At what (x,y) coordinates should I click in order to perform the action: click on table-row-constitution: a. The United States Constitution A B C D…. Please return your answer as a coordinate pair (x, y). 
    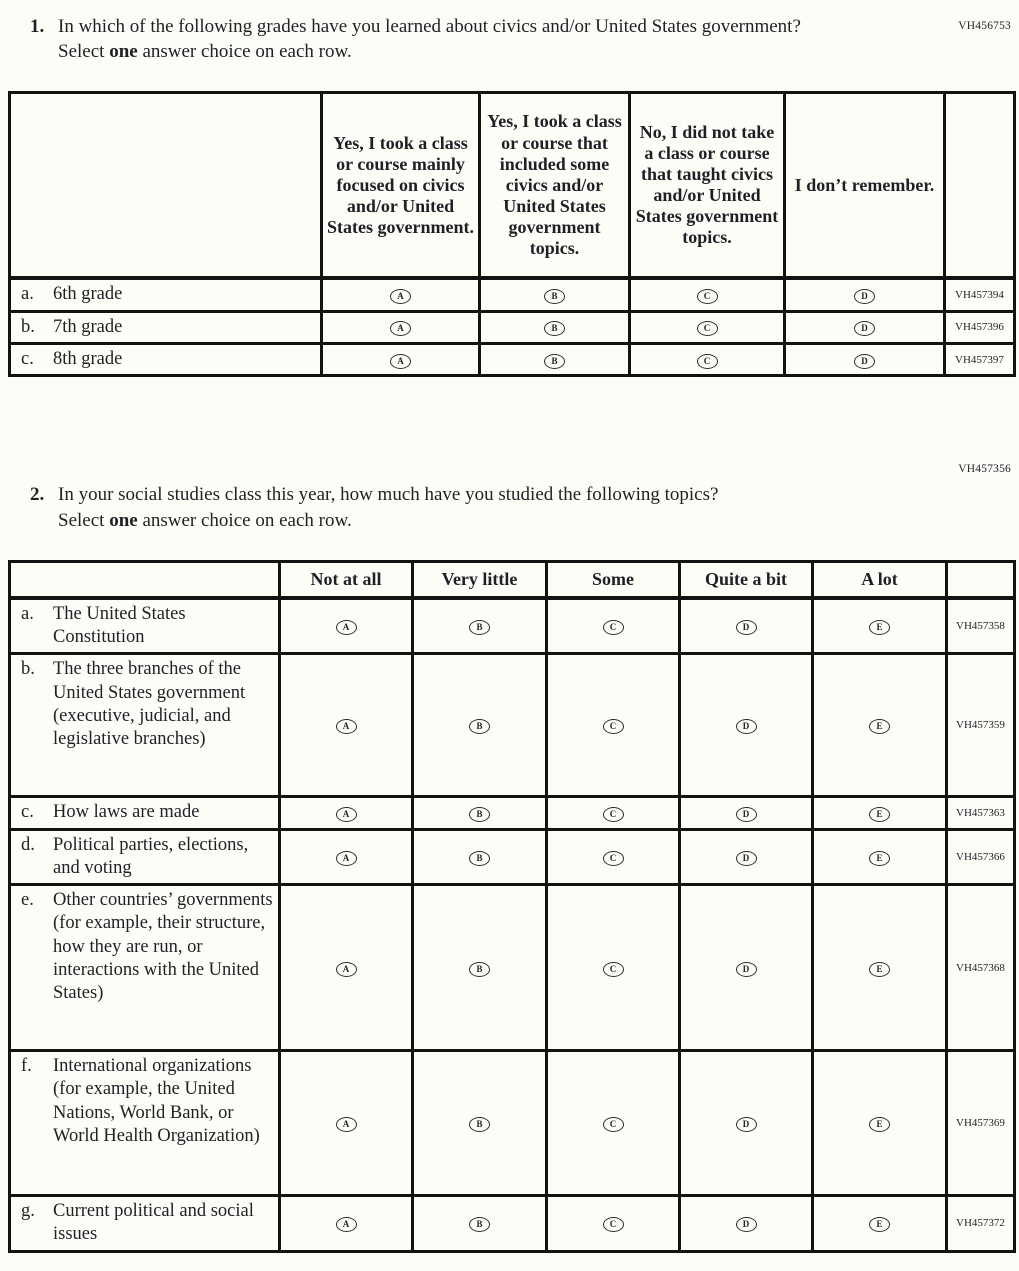
    Looking at the image, I should click on (512, 626).